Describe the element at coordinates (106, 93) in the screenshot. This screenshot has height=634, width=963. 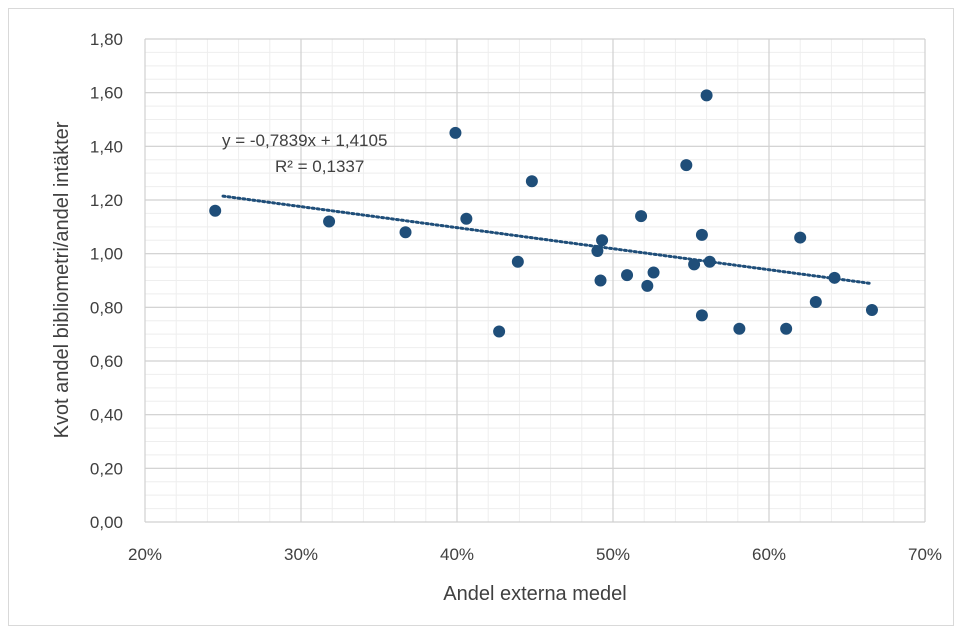
I see `y-tick-label: 1,60` at that location.